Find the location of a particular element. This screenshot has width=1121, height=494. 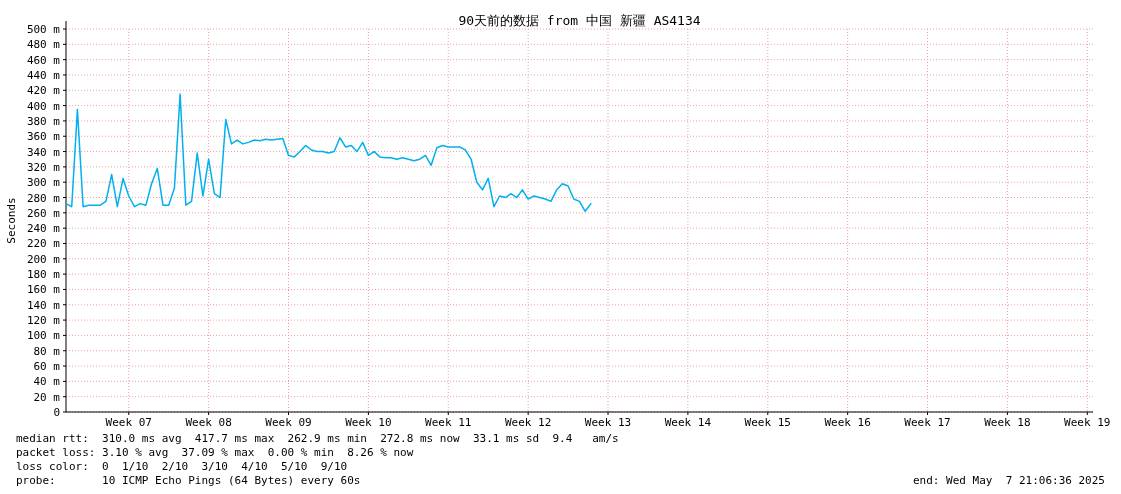

y-tick-label: 0 is located at coordinates (56, 412).